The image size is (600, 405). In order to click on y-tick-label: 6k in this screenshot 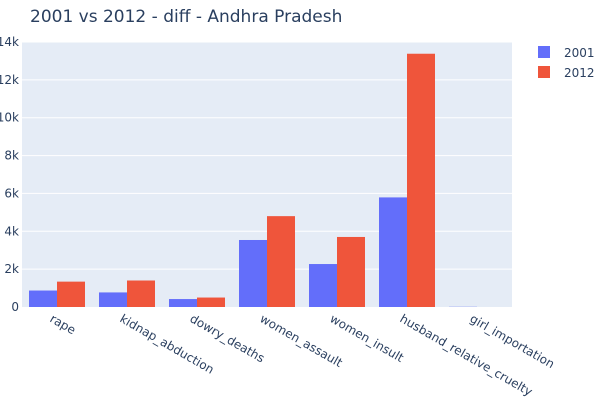, I will do `click(11, 193)`.